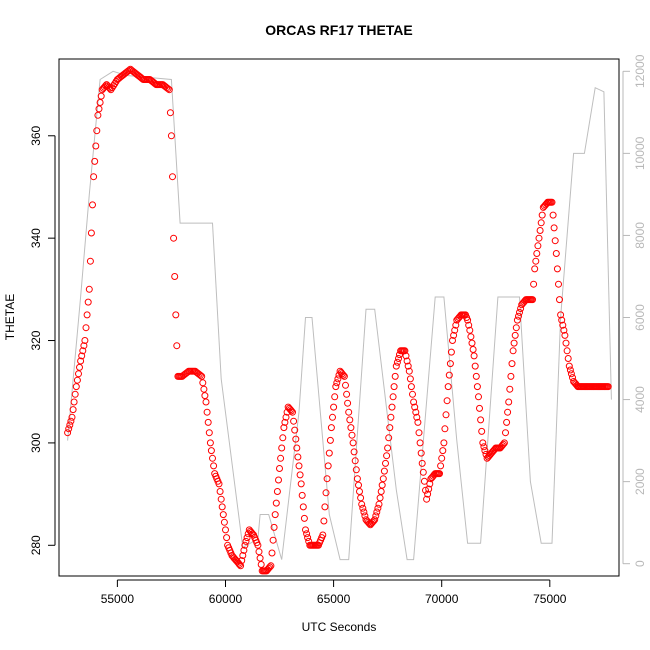 Image resolution: width=650 pixels, height=650 pixels. What do you see at coordinates (640, 563) in the screenshot?
I see `y2-tick-label: 0` at bounding box center [640, 563].